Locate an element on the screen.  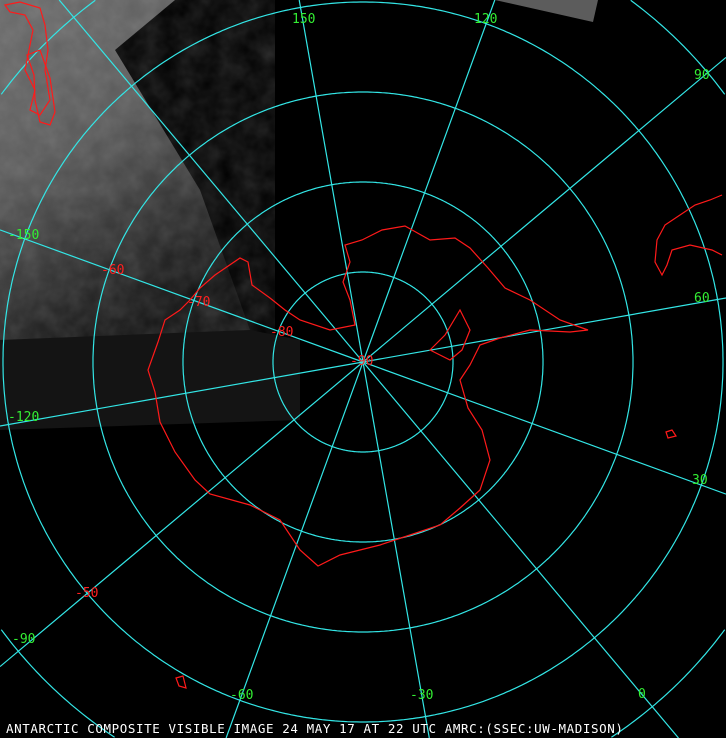
imagery-wedge is located at coordinates (546, 11).